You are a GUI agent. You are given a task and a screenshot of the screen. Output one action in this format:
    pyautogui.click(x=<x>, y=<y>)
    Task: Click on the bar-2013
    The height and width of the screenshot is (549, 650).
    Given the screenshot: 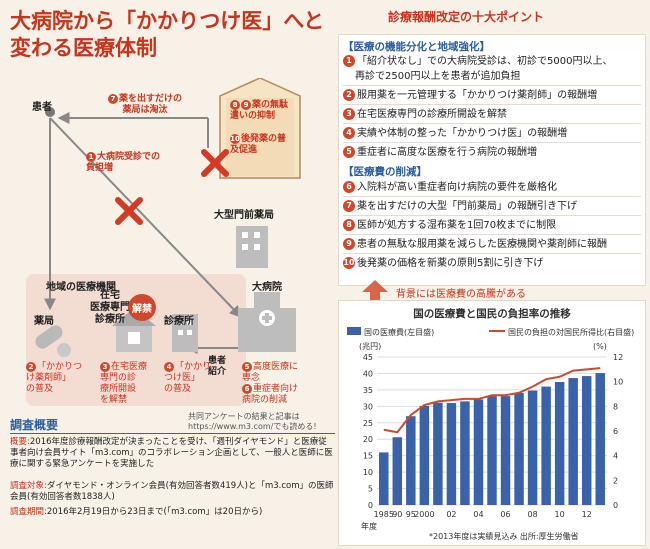 What is the action you would take?
    pyautogui.click(x=600, y=439)
    